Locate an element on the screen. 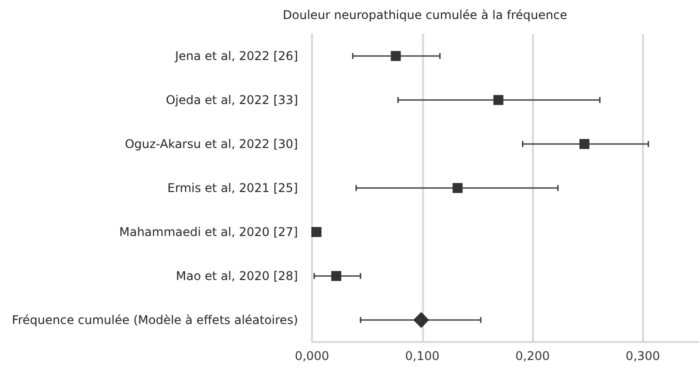  x-tick-label: 0,200 is located at coordinates (532, 356).